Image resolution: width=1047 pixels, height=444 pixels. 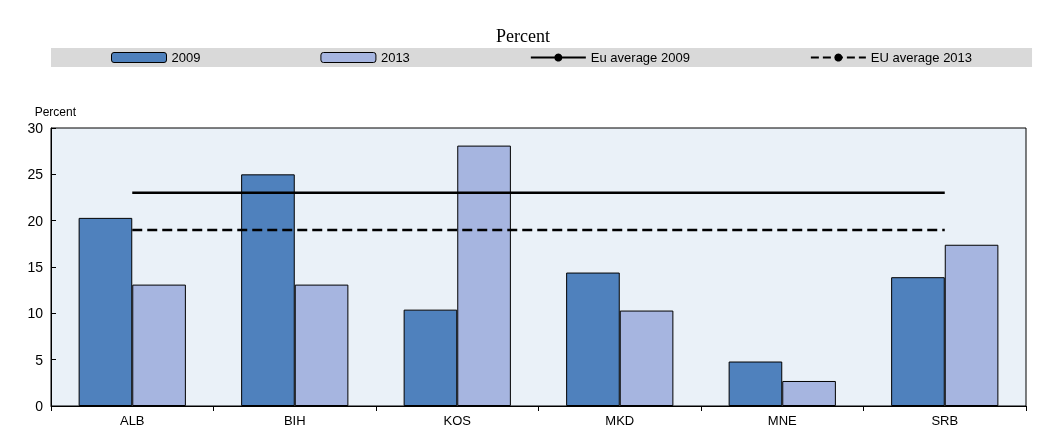 What do you see at coordinates (35, 128) in the screenshot?
I see `y-tick-label: 30` at bounding box center [35, 128].